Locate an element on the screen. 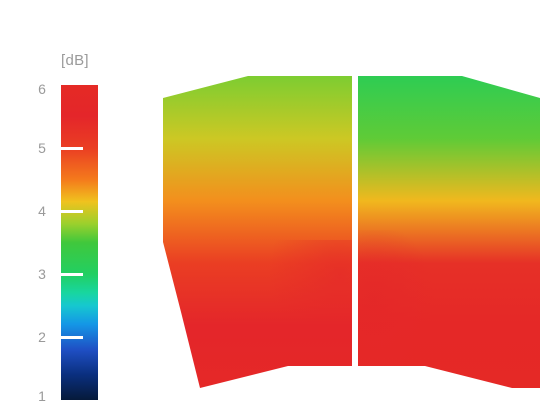 The image size is (540, 403). colorbar-unit-label: [dB] is located at coordinates (75, 60).